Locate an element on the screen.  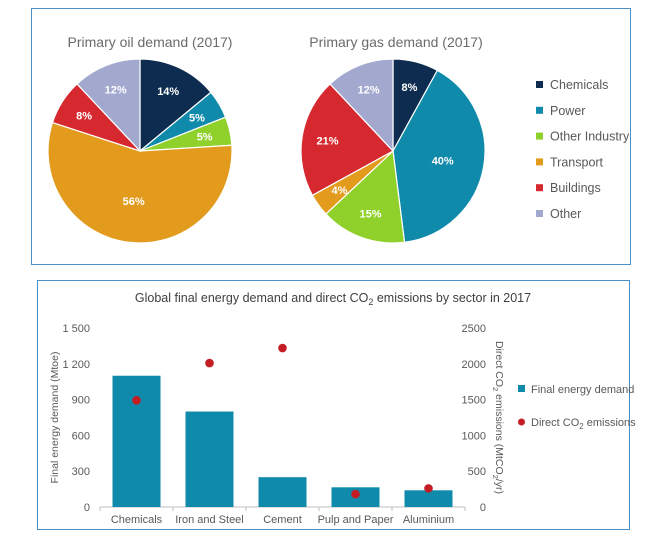
legend-label-buildings: Buildings is located at coordinates (575, 188).